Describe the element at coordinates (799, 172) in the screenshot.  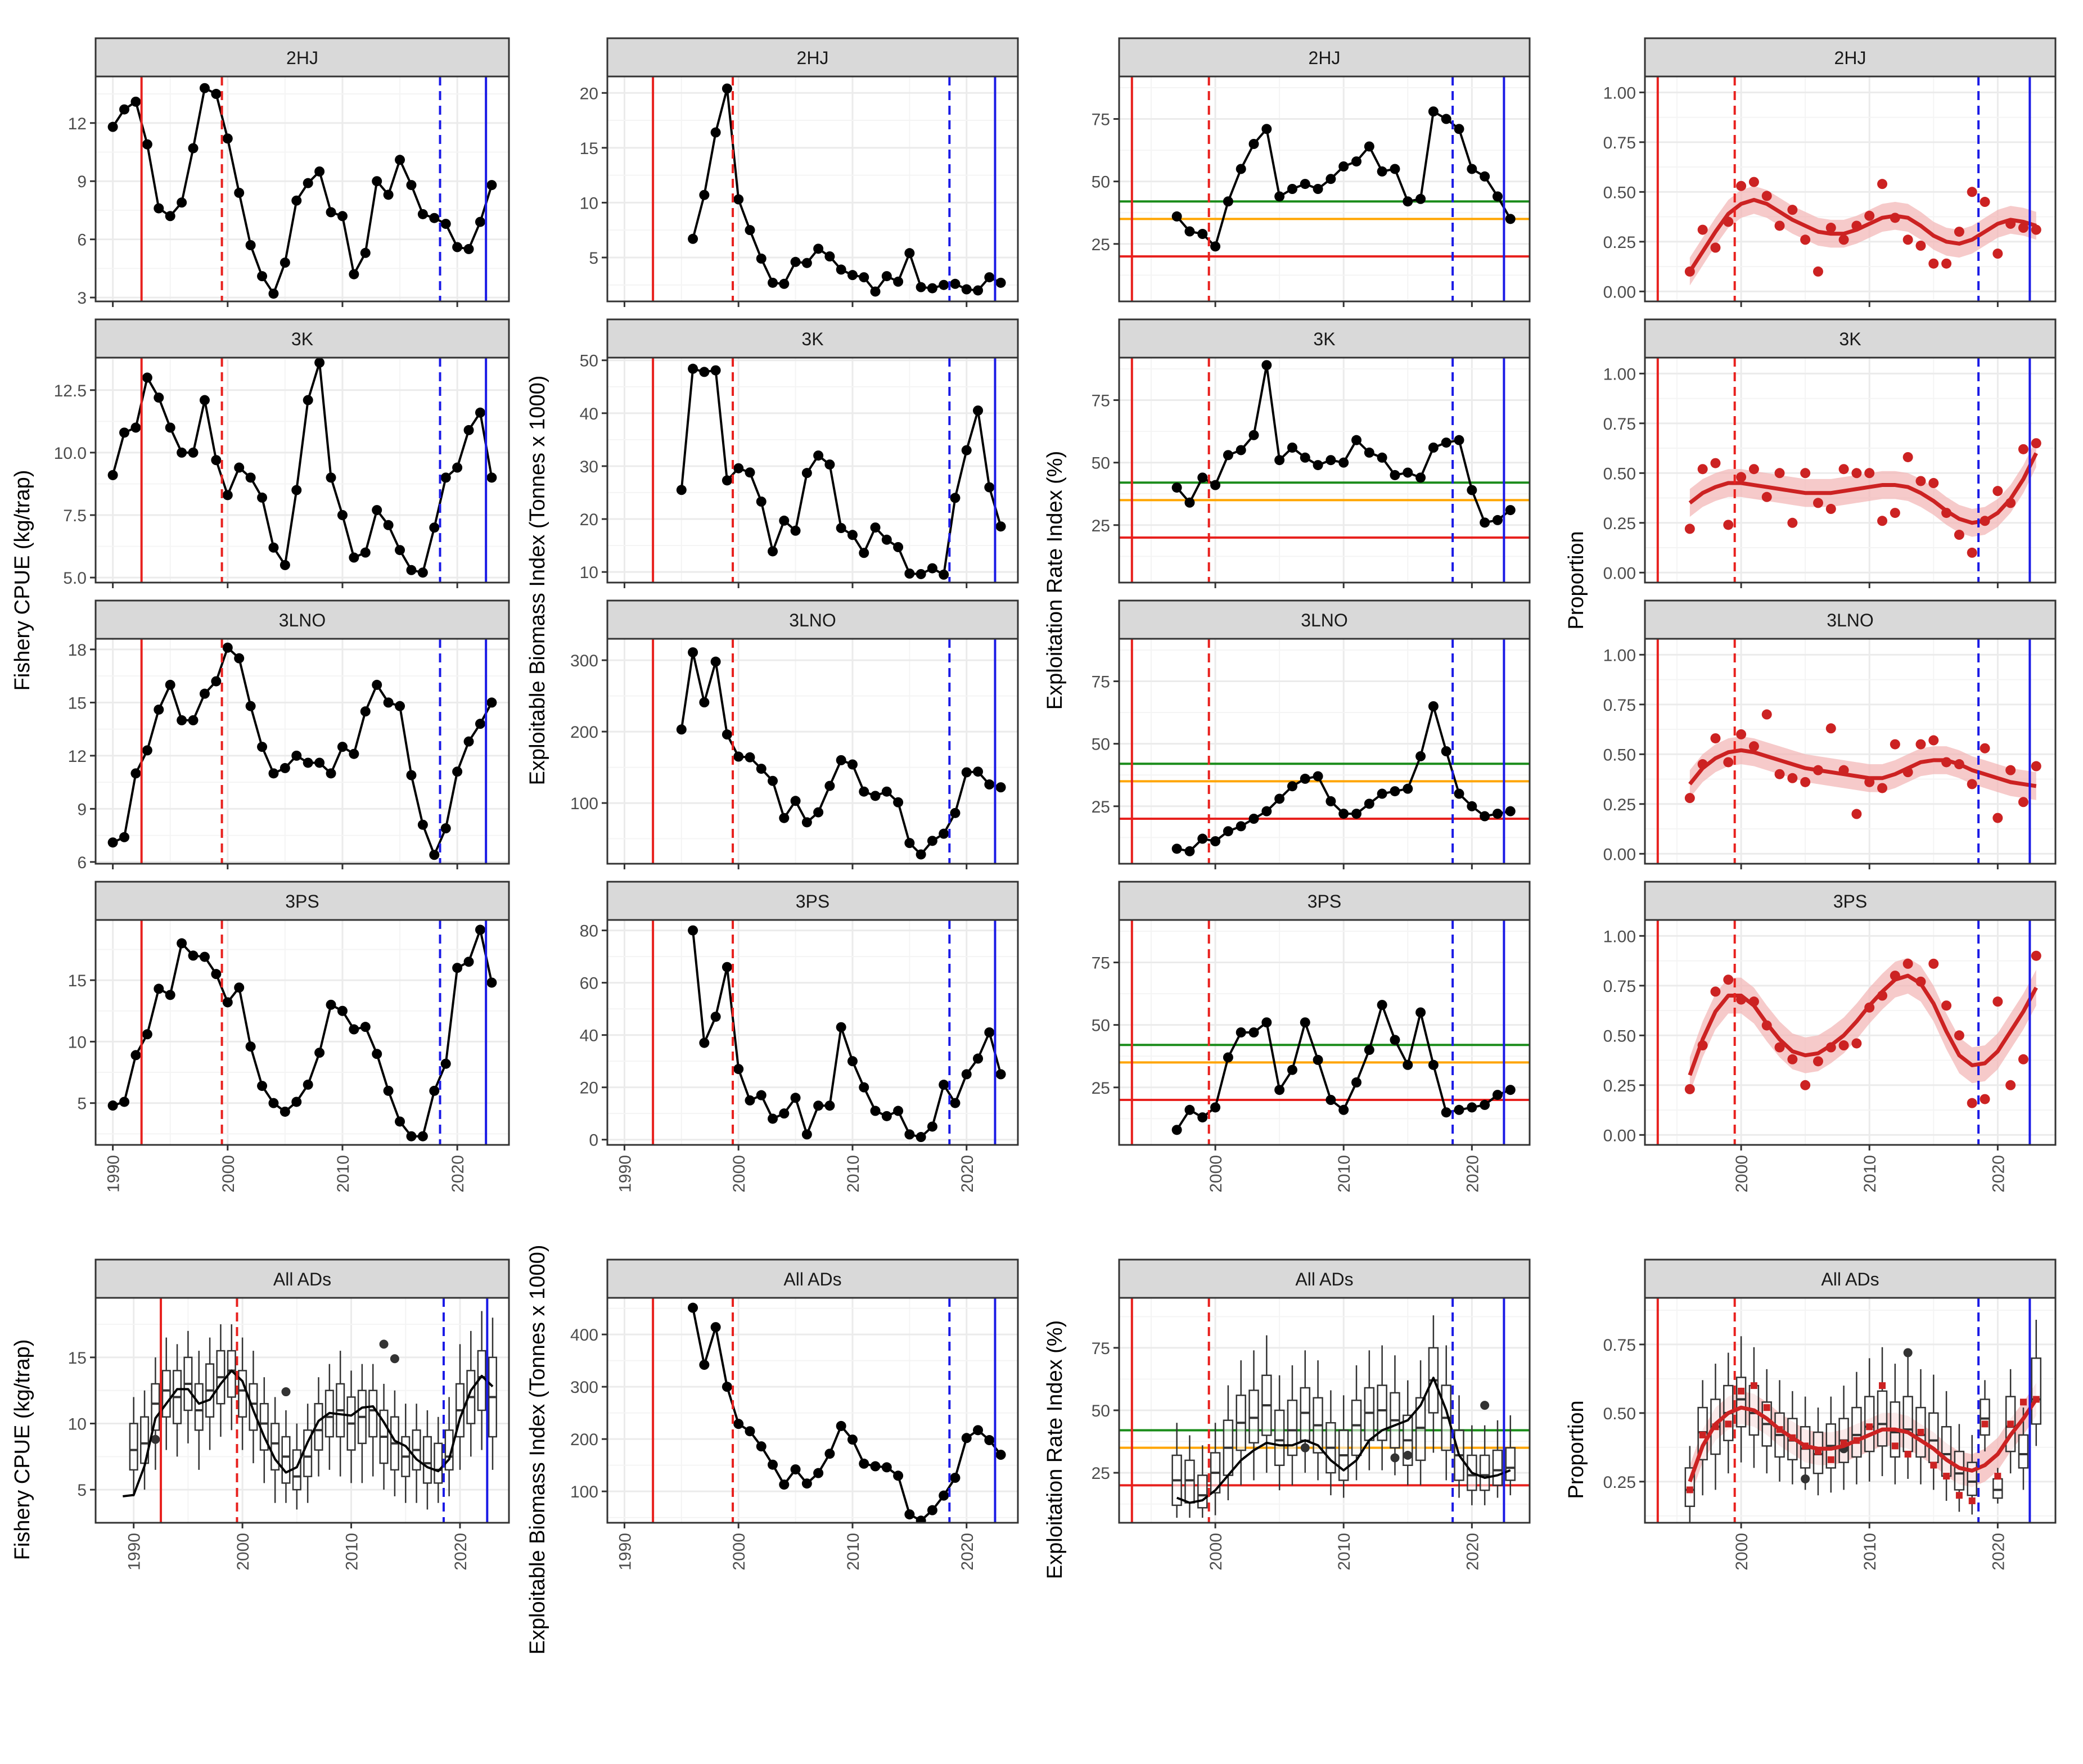
I see `panel-biomass-2hj: 2HJ 5 10 15 20` at that location.